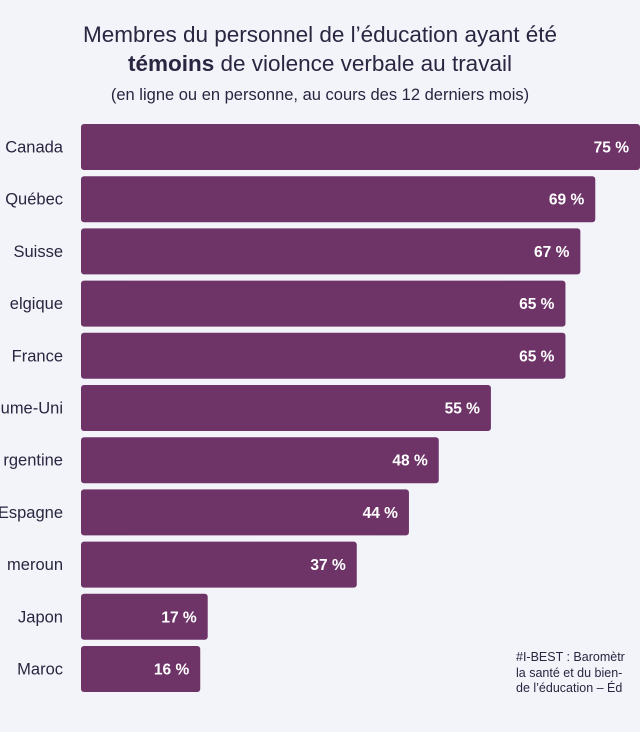 The width and height of the screenshot is (640, 732). I want to click on bar-belgique, so click(323, 303).